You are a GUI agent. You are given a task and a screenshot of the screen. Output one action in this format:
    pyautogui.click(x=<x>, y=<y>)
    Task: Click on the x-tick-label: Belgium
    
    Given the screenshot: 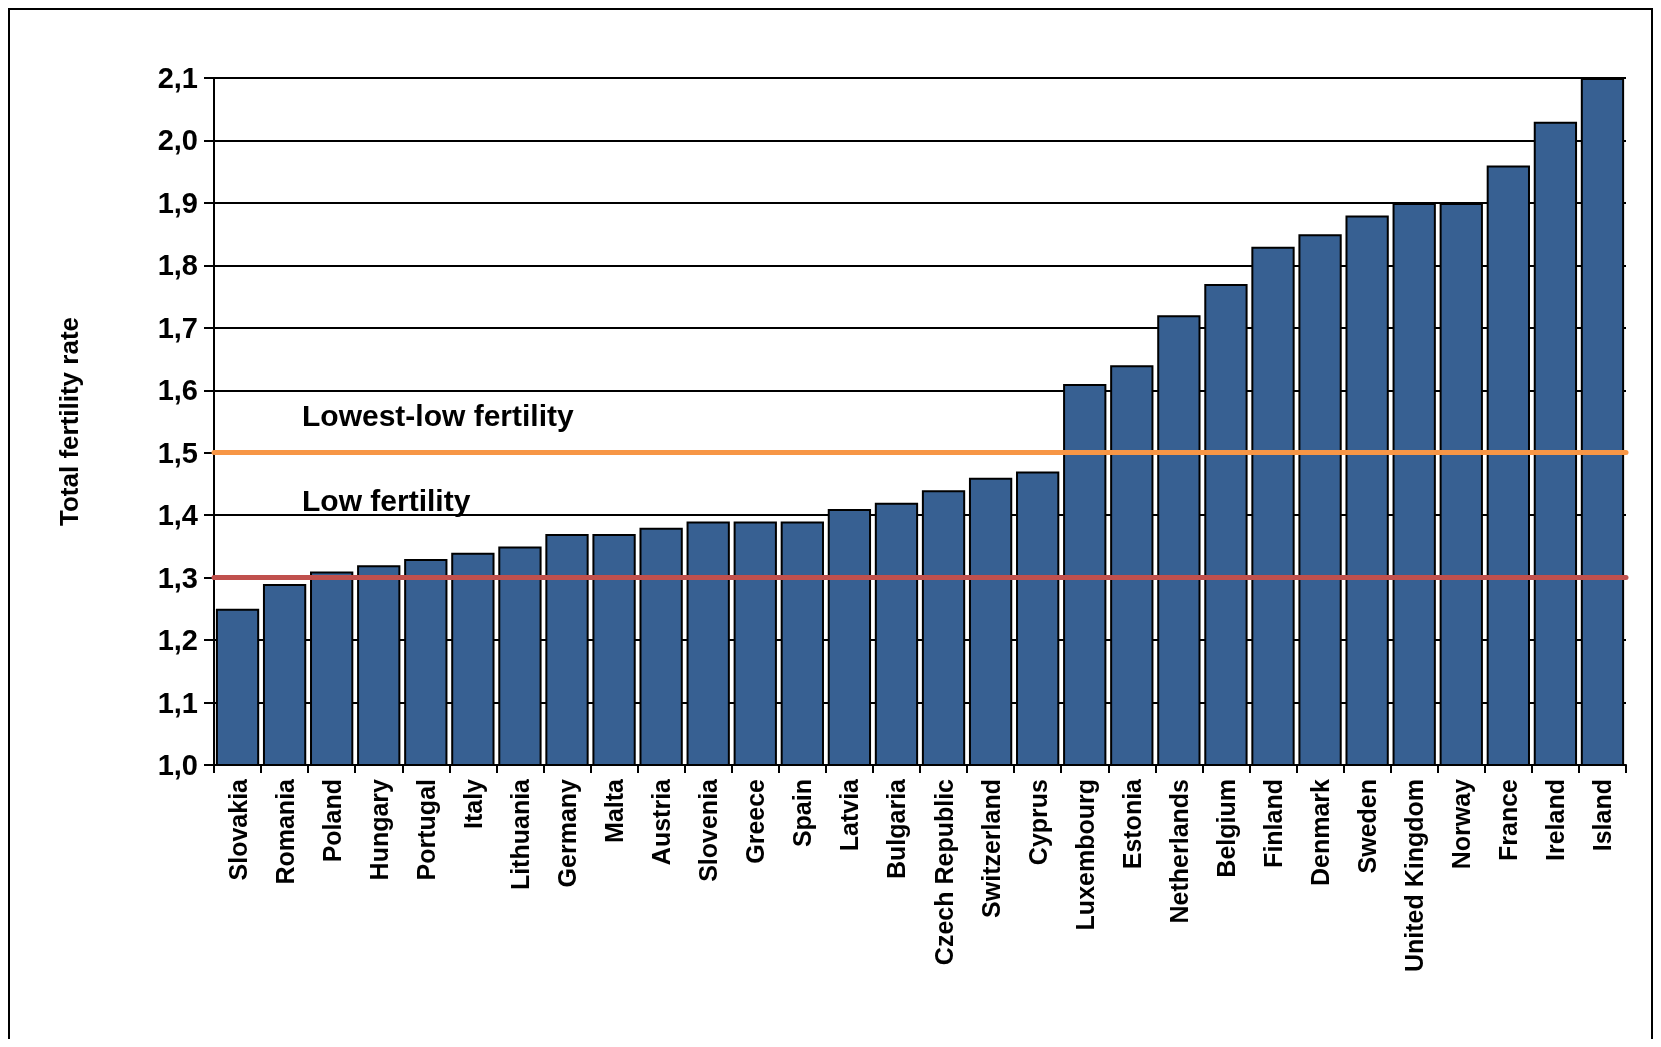 What is the action you would take?
    pyautogui.click(x=1225, y=828)
    